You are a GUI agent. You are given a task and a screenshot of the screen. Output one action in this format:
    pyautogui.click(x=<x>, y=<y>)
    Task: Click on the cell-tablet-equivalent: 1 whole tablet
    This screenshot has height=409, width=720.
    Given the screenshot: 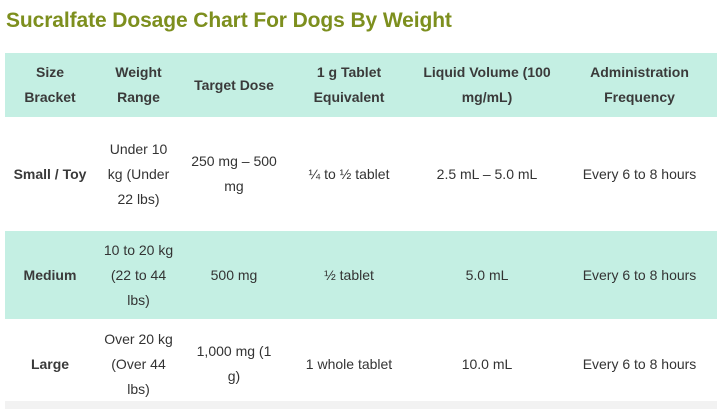 What is the action you would take?
    pyautogui.click(x=349, y=363)
    